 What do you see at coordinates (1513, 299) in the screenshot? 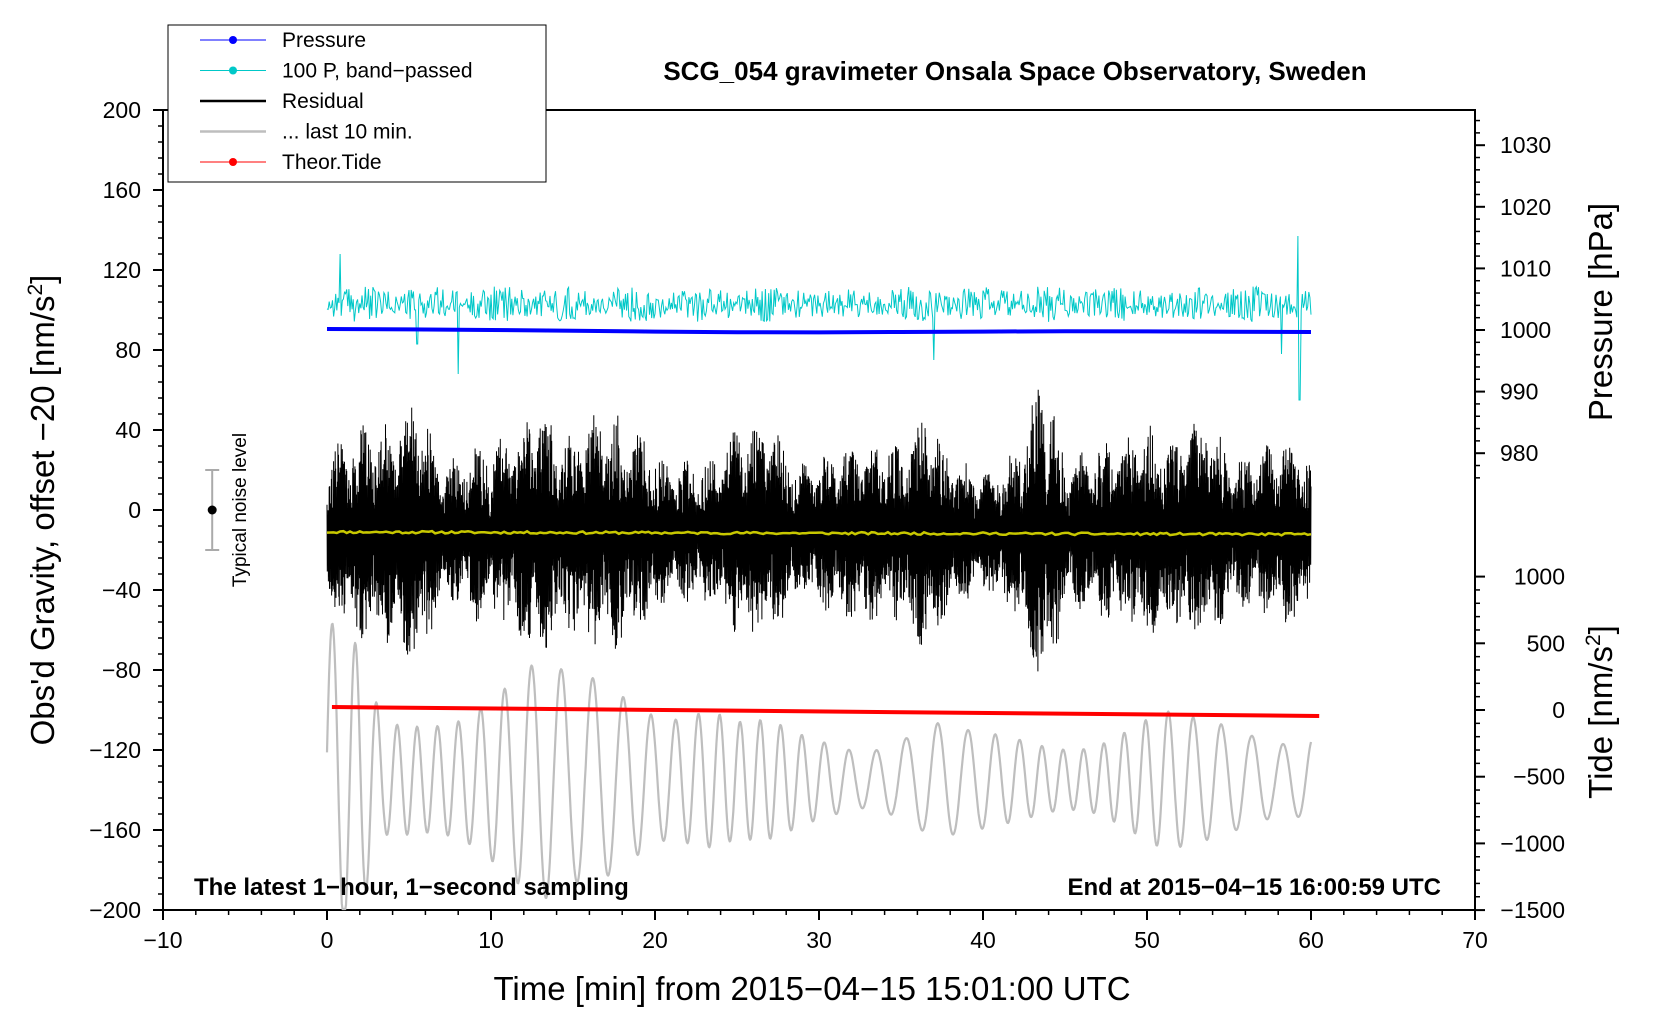
I see `y-axis-pressure: 1030 1020 1010 1000 990 980` at bounding box center [1513, 299].